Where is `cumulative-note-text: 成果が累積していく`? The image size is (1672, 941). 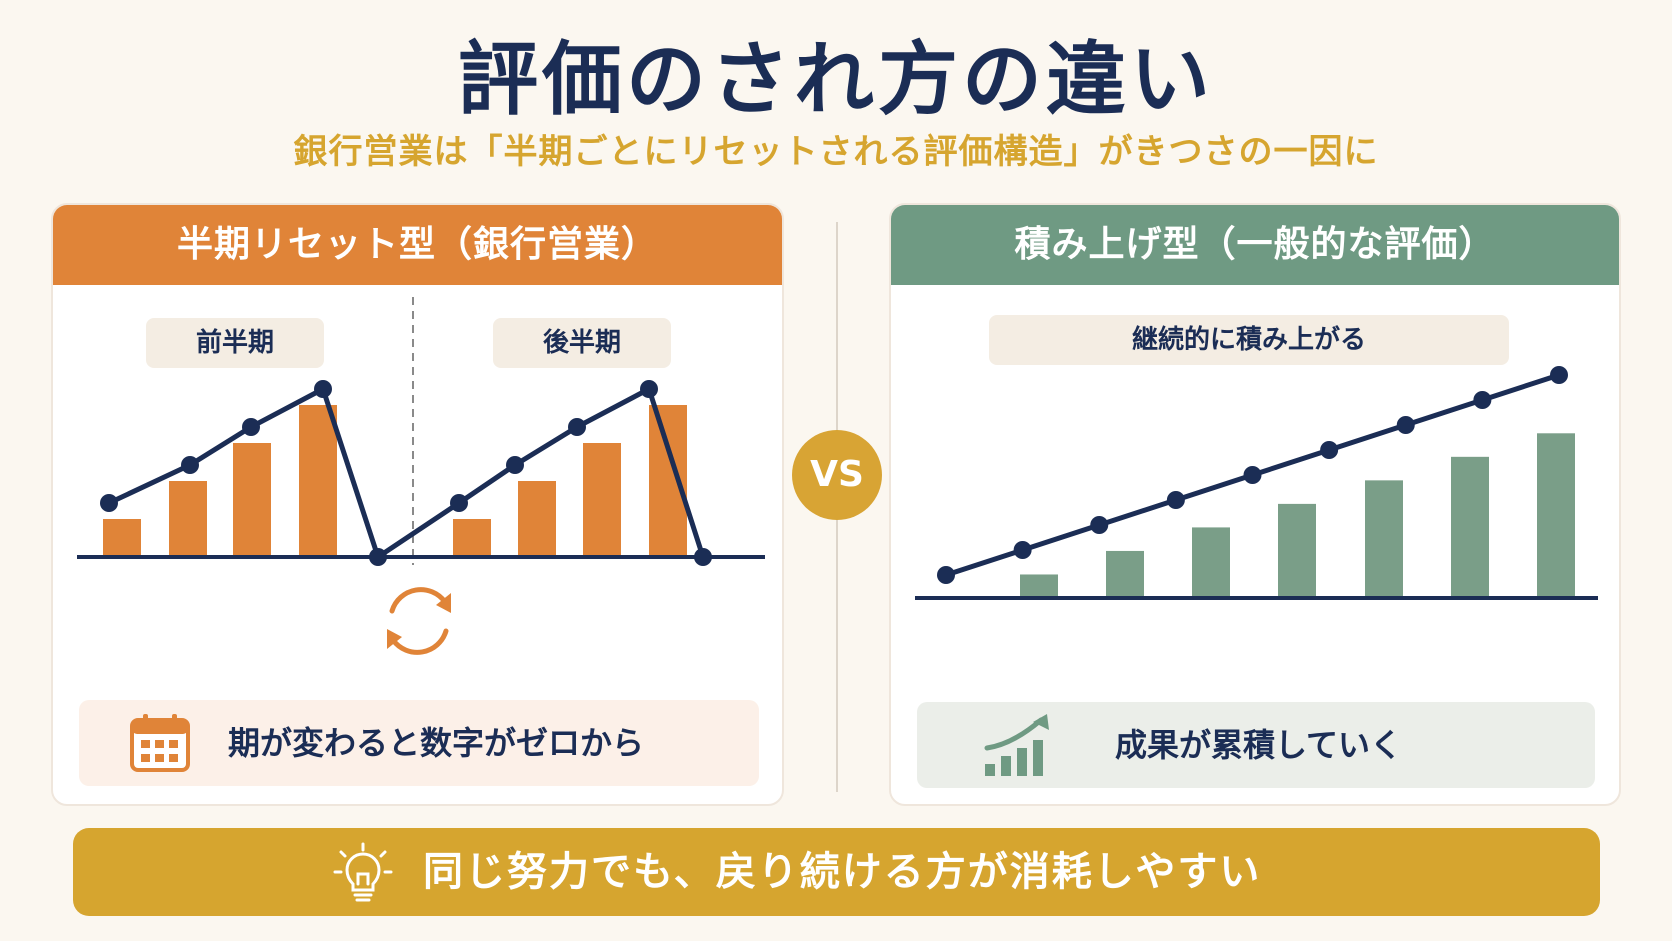 cumulative-note-text: 成果が累積していく is located at coordinates (1259, 745).